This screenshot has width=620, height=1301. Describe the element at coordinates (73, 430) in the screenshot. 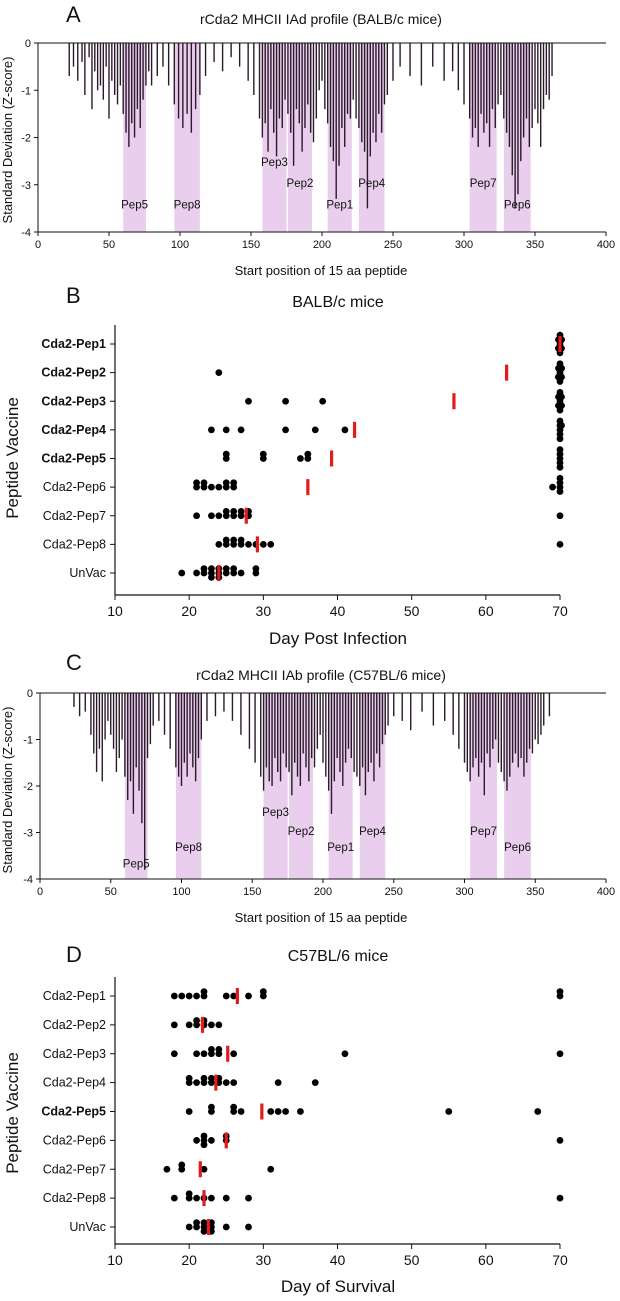

I see `category-label: Cda2-Pep4` at that location.